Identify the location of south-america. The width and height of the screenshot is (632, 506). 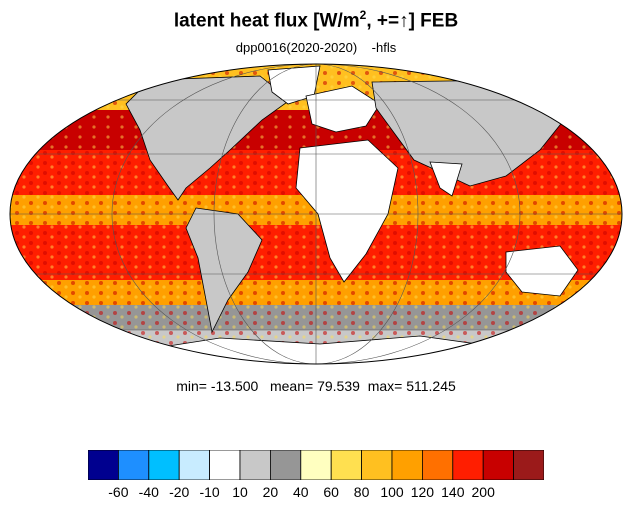
(224, 270).